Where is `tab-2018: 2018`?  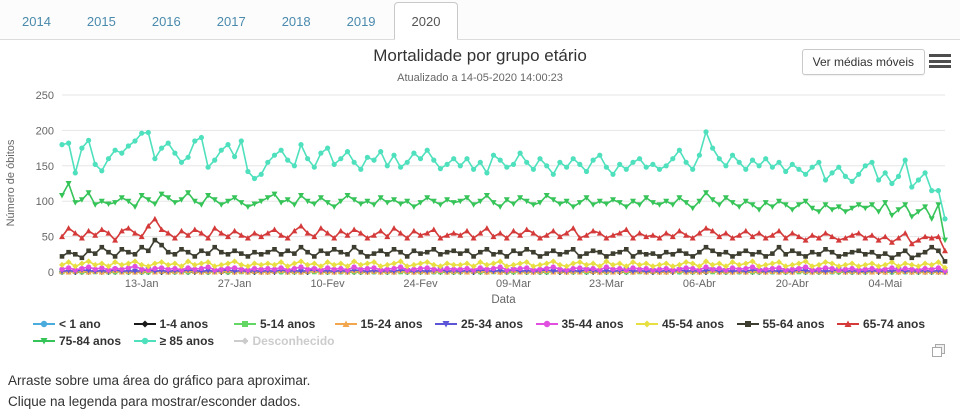
tab-2018: 2018 is located at coordinates (296, 21).